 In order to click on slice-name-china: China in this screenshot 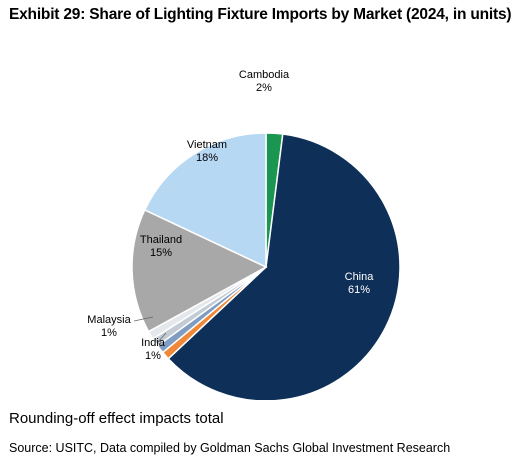, I will do `click(360, 277)`.